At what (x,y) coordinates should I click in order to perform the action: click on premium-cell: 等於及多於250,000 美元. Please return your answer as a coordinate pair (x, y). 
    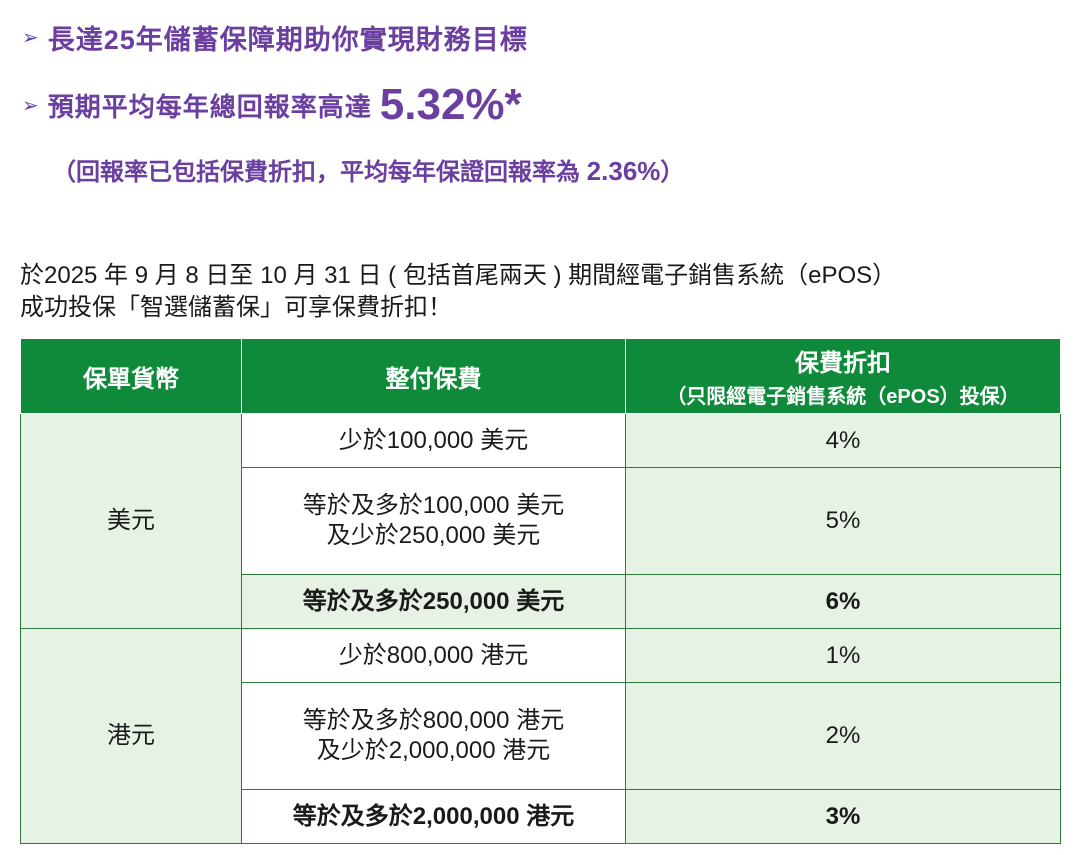
    Looking at the image, I should click on (433, 601).